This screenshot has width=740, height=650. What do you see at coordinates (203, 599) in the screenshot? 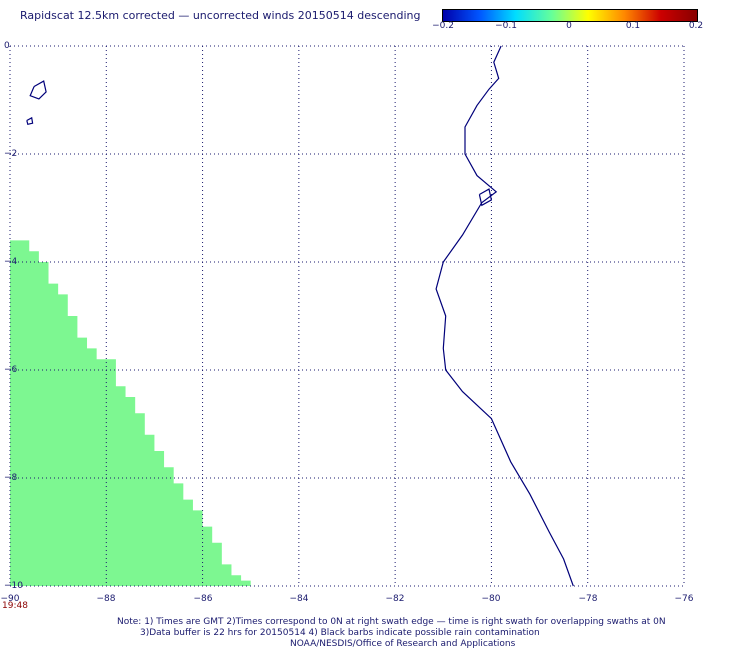
I see `lon-label: −86` at bounding box center [203, 599].